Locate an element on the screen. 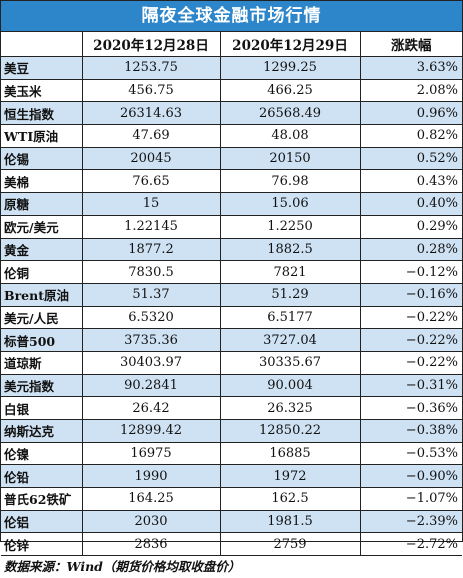 This screenshot has width=463, height=578. price-date-2: 15.06 is located at coordinates (290, 204).